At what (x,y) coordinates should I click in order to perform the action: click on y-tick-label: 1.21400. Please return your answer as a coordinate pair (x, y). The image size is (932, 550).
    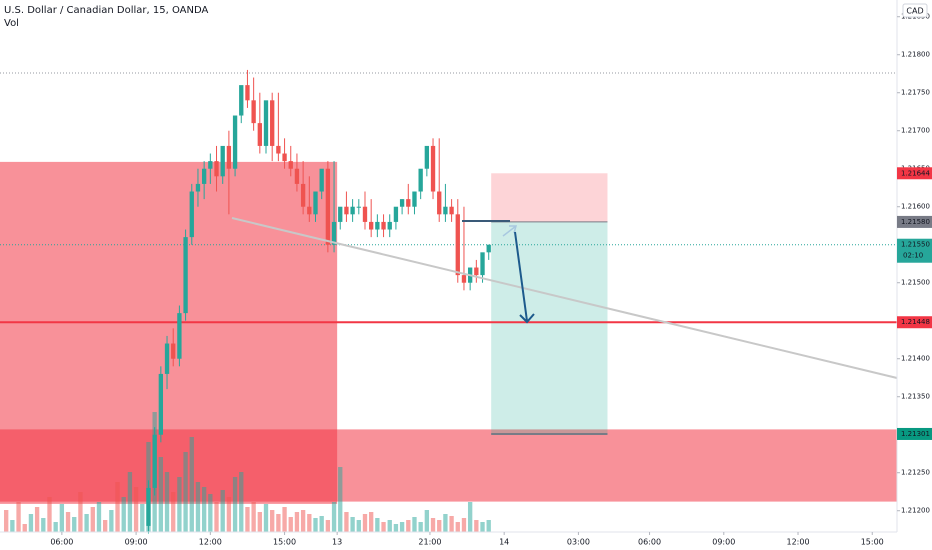
    Looking at the image, I should click on (915, 359).